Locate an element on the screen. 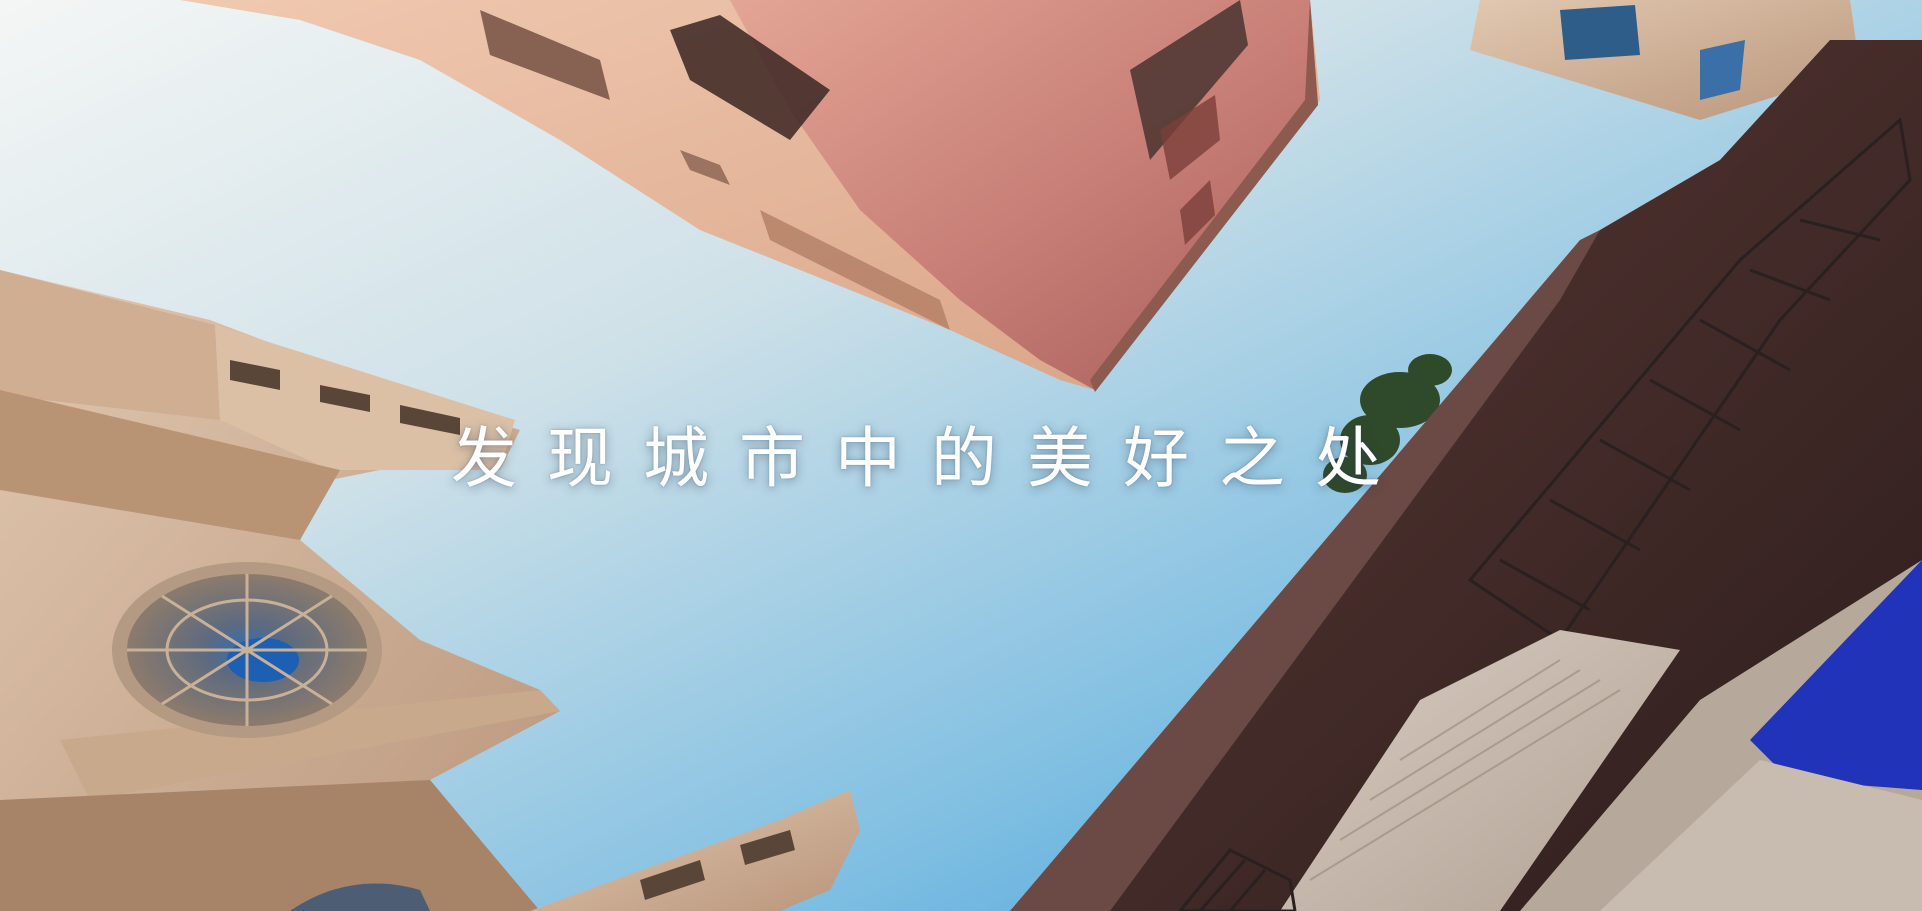 This screenshot has width=1922, height=911. hero-headline: 发现城市中的美好之处 is located at coordinates (931, 458).